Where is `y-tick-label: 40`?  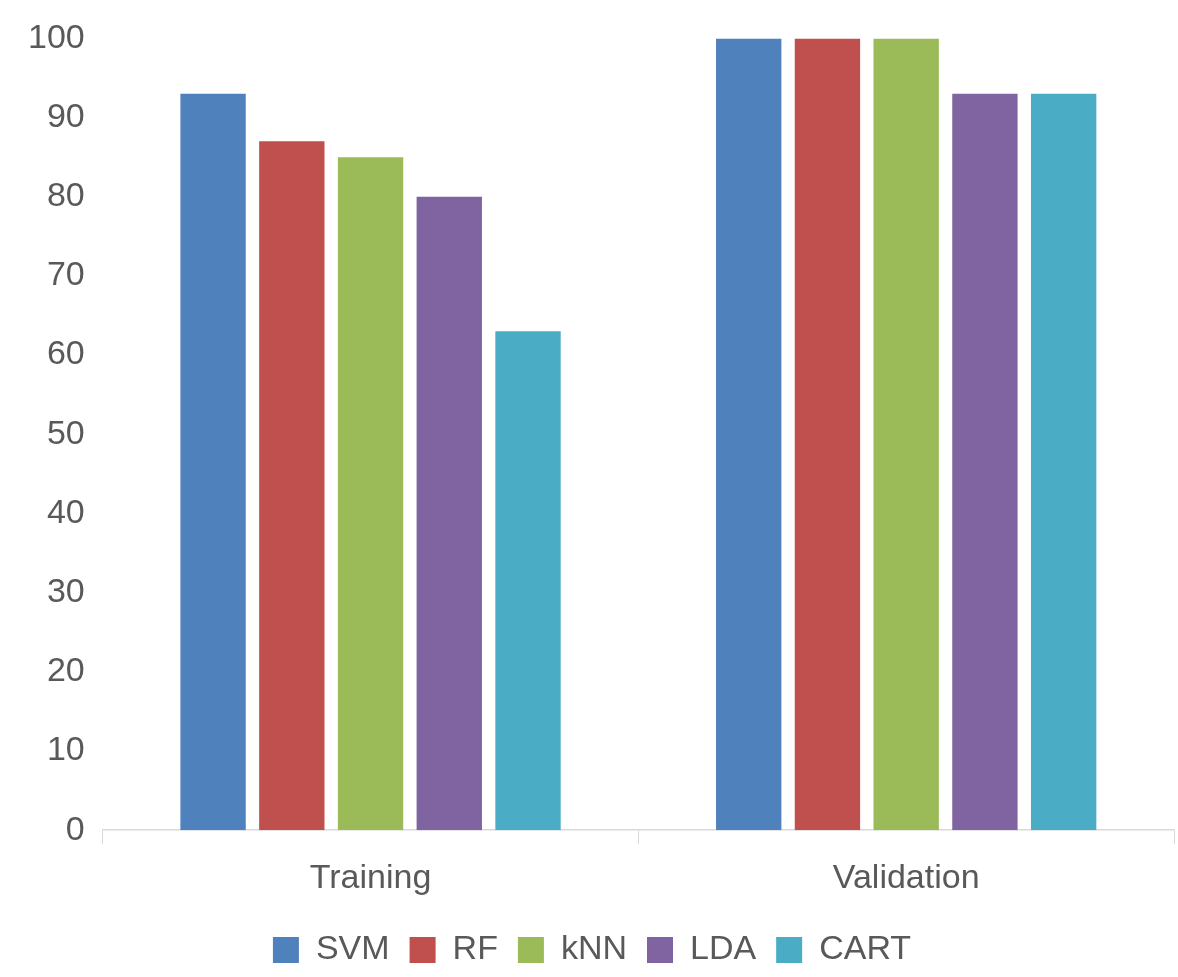 y-tick-label: 40 is located at coordinates (65, 510).